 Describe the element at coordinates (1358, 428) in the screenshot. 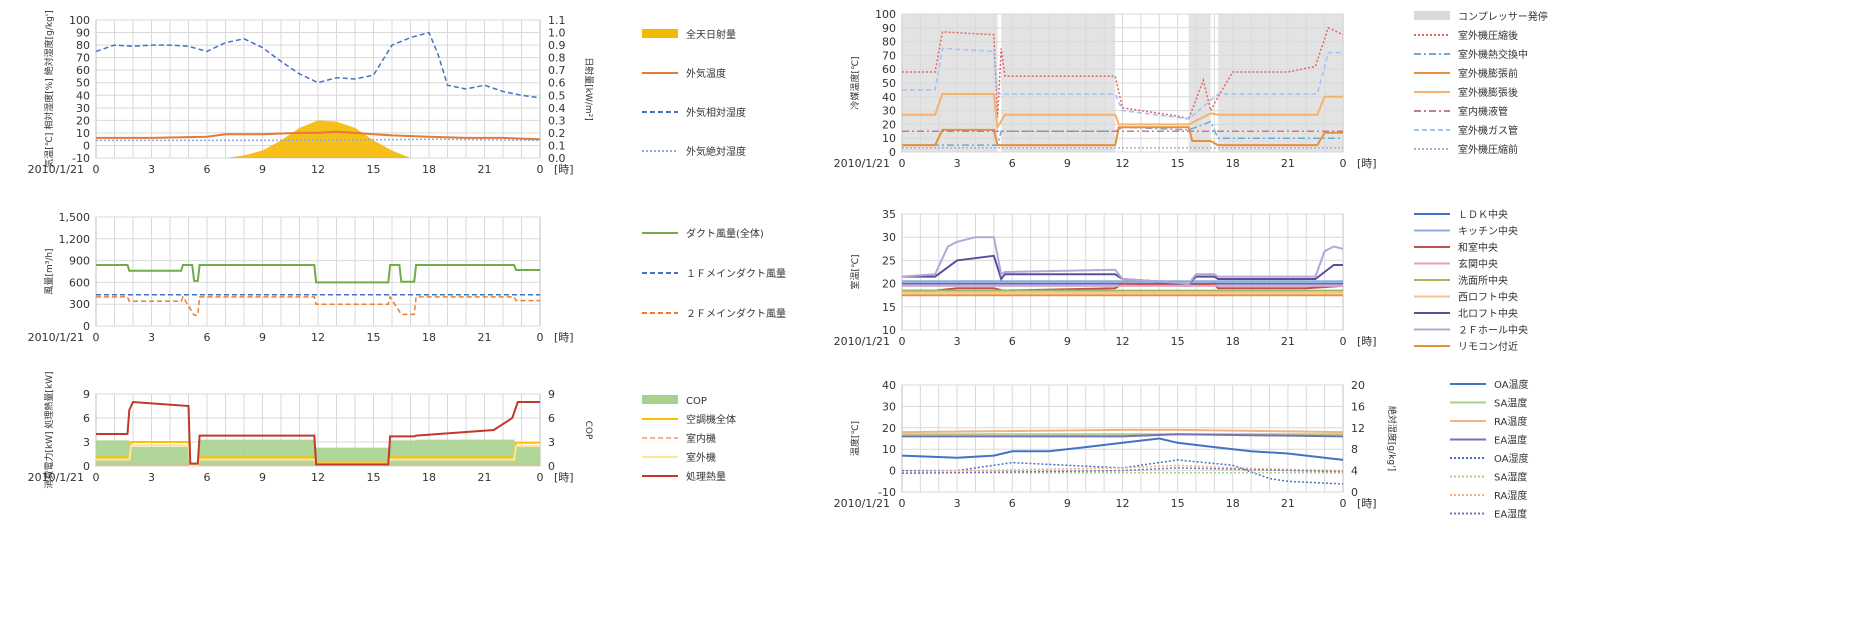

I see `y2-tick-label: 12` at that location.